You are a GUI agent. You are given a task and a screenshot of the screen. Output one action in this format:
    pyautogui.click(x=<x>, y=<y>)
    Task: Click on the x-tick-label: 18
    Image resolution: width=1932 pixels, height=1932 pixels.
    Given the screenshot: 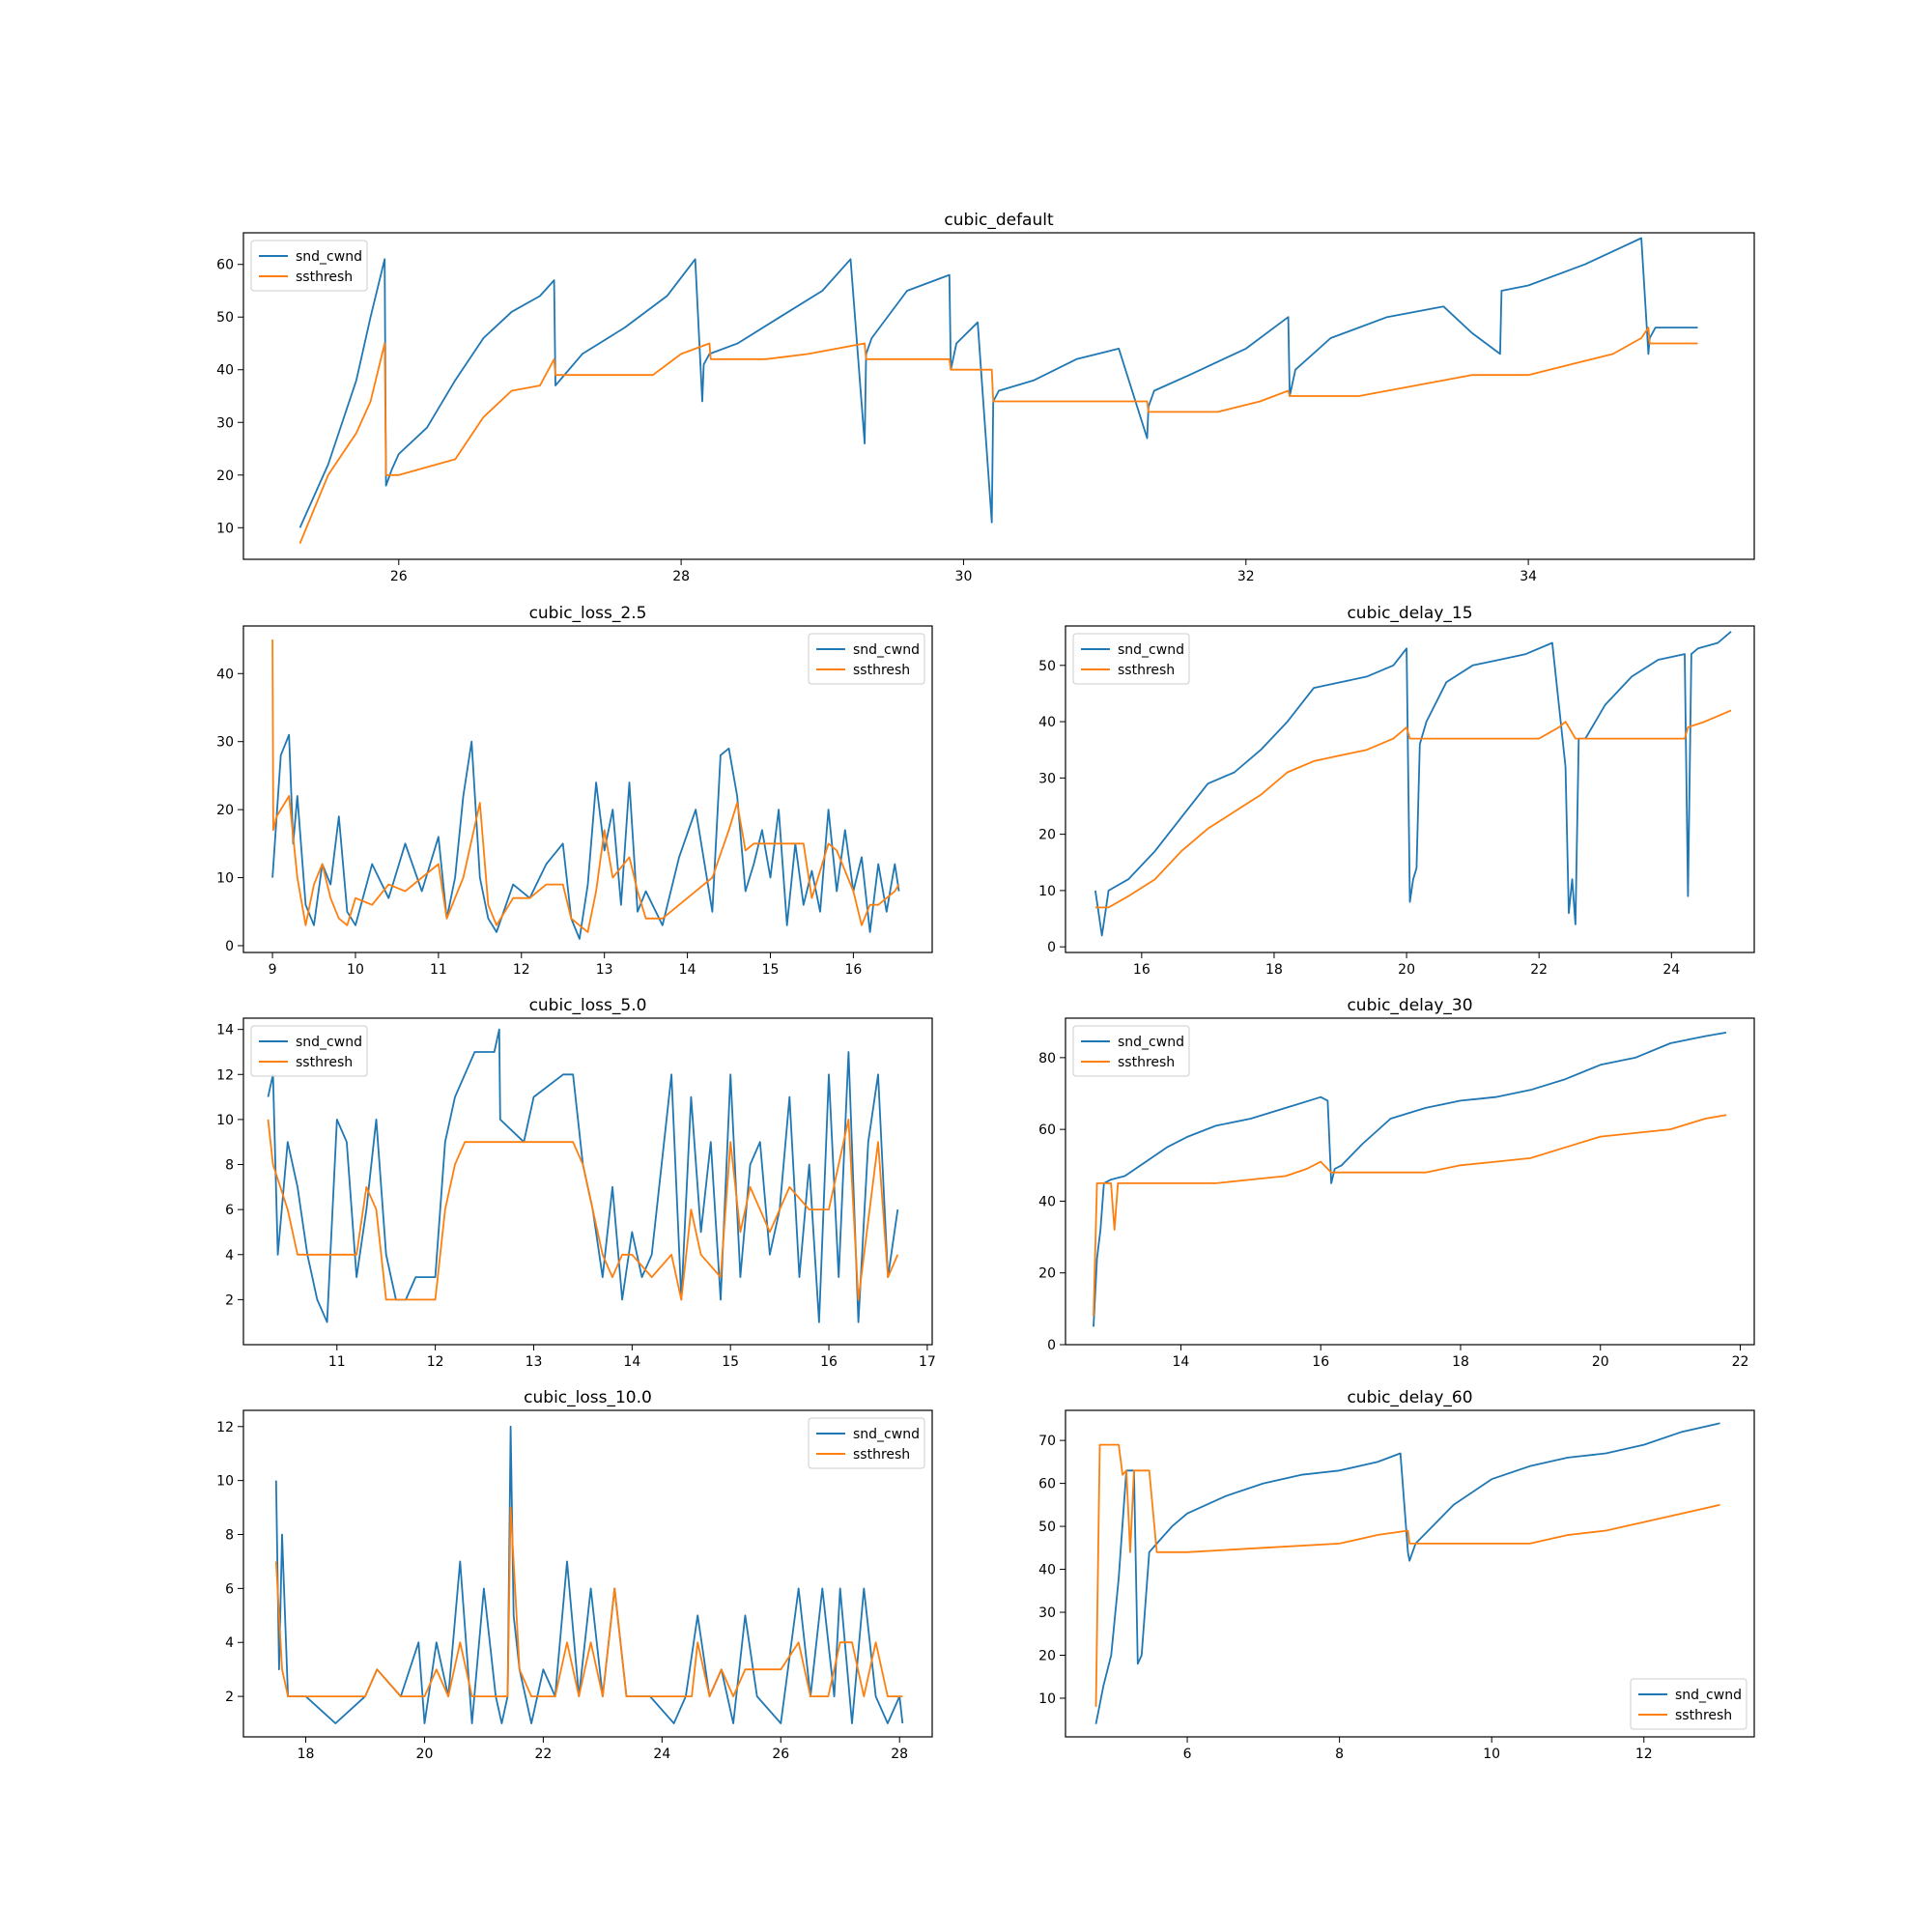 What is the action you would take?
    pyautogui.click(x=1274, y=970)
    